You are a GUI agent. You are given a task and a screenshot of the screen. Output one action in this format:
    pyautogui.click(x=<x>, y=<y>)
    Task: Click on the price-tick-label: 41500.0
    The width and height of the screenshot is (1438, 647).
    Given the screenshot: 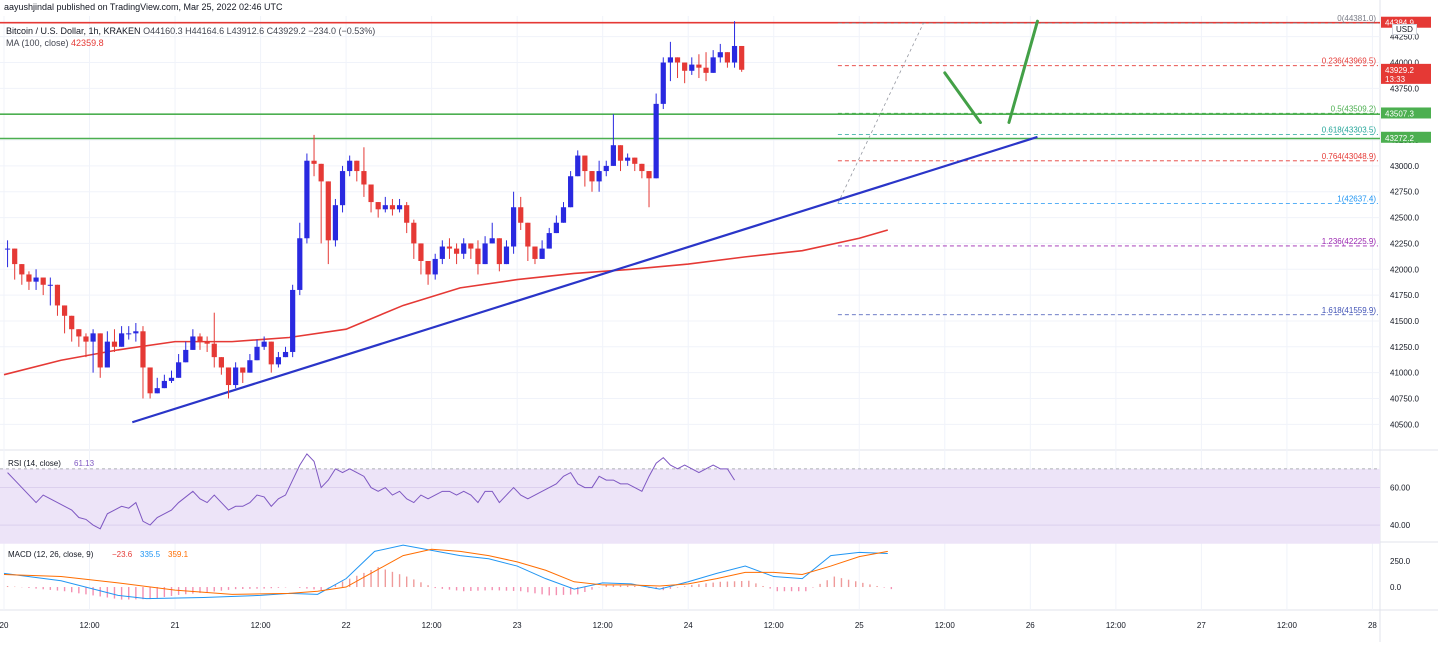 What is the action you would take?
    pyautogui.click(x=1404, y=321)
    